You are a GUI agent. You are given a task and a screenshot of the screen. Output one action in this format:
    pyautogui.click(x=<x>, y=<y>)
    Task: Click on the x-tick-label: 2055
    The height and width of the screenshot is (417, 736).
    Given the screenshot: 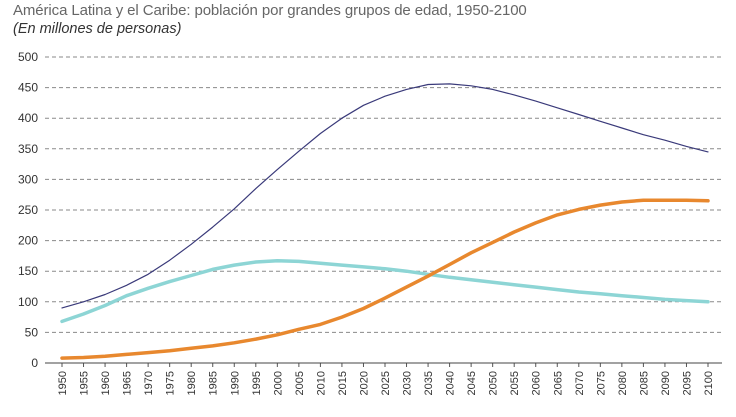 What is the action you would take?
    pyautogui.click(x=515, y=383)
    